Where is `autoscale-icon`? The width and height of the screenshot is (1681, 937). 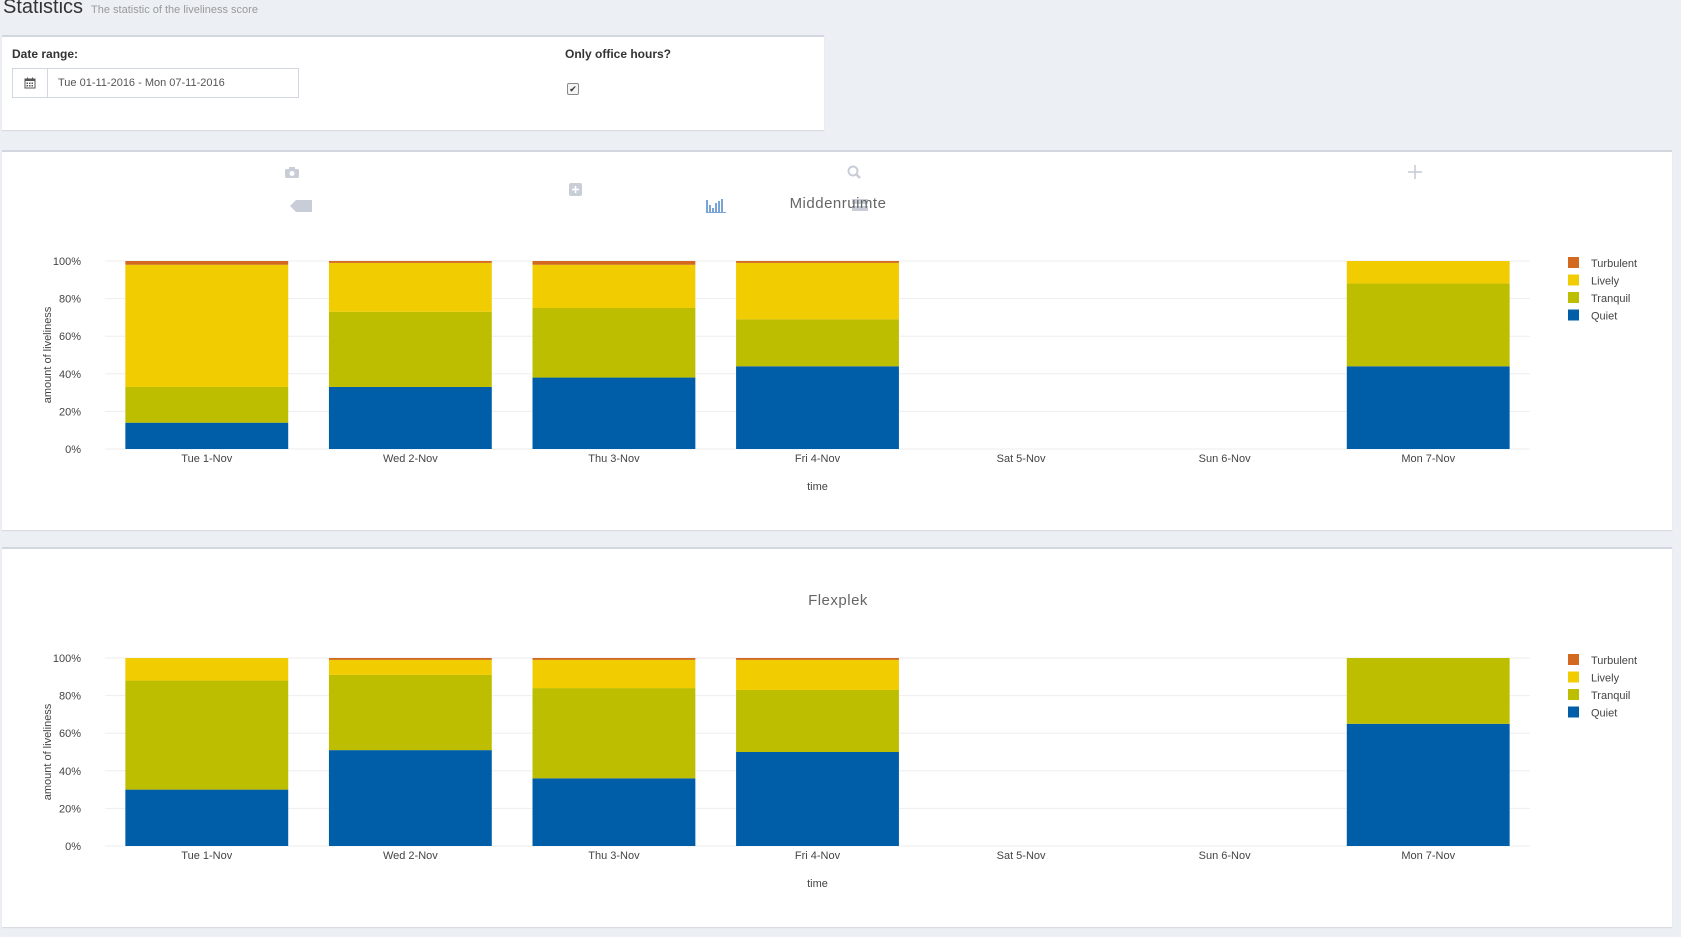 autoscale-icon is located at coordinates (301, 206).